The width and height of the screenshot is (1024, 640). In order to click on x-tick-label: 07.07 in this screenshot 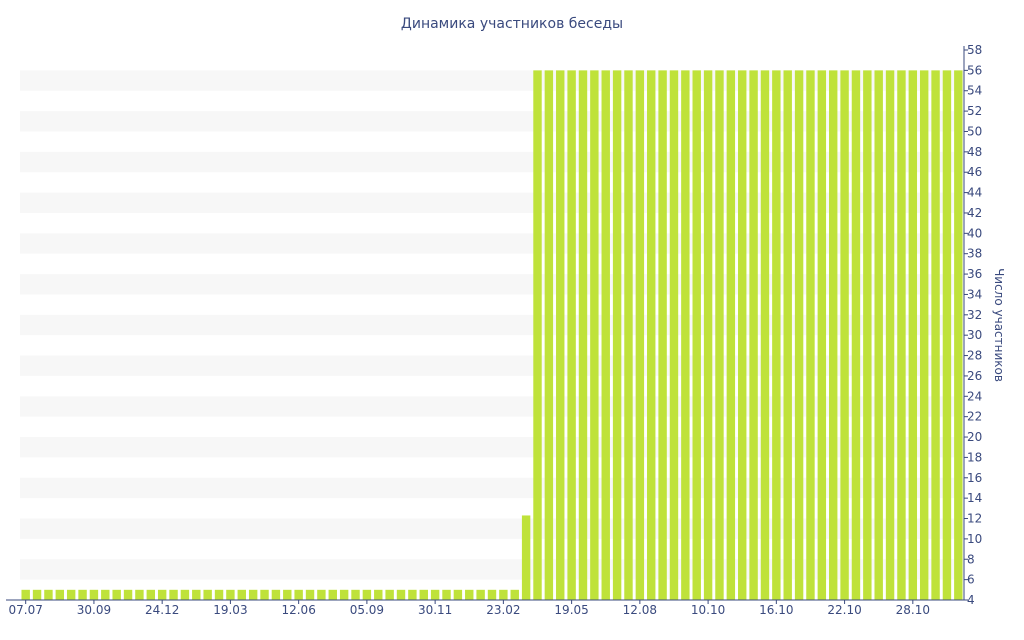, I will do `click(26, 610)`.